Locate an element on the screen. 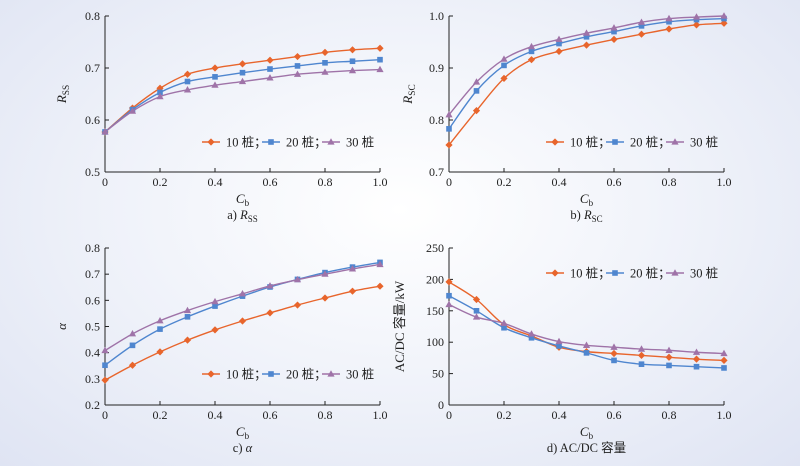  y-tick-label: 0.6 is located at coordinates (92, 300).